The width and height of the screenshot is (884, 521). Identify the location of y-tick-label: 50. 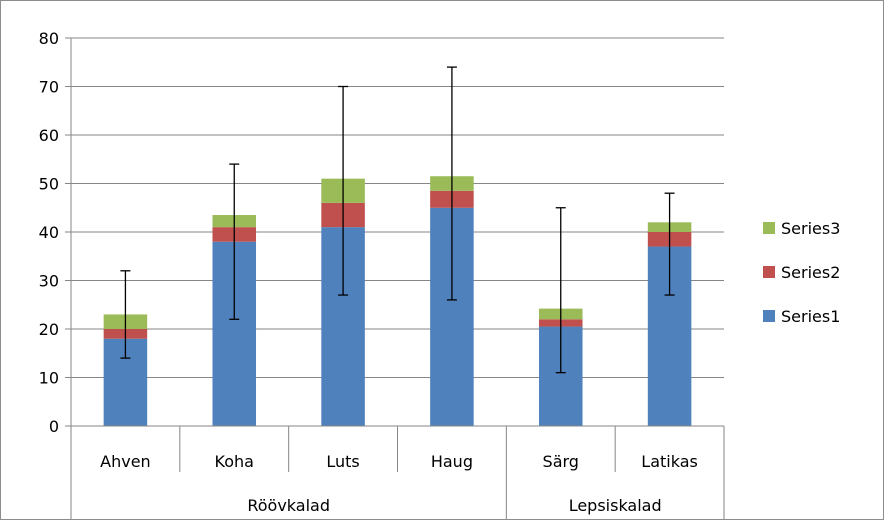
(49, 184).